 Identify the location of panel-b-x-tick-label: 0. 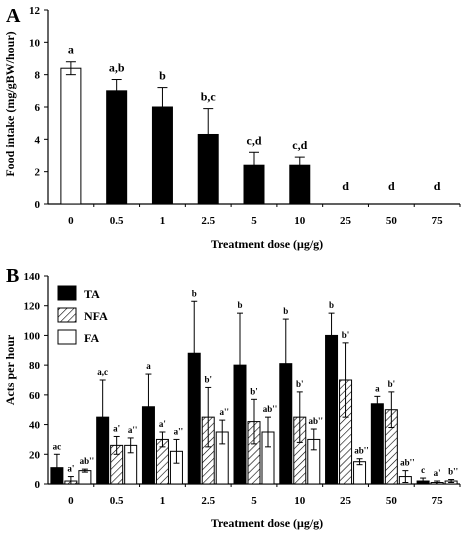
(71, 501).